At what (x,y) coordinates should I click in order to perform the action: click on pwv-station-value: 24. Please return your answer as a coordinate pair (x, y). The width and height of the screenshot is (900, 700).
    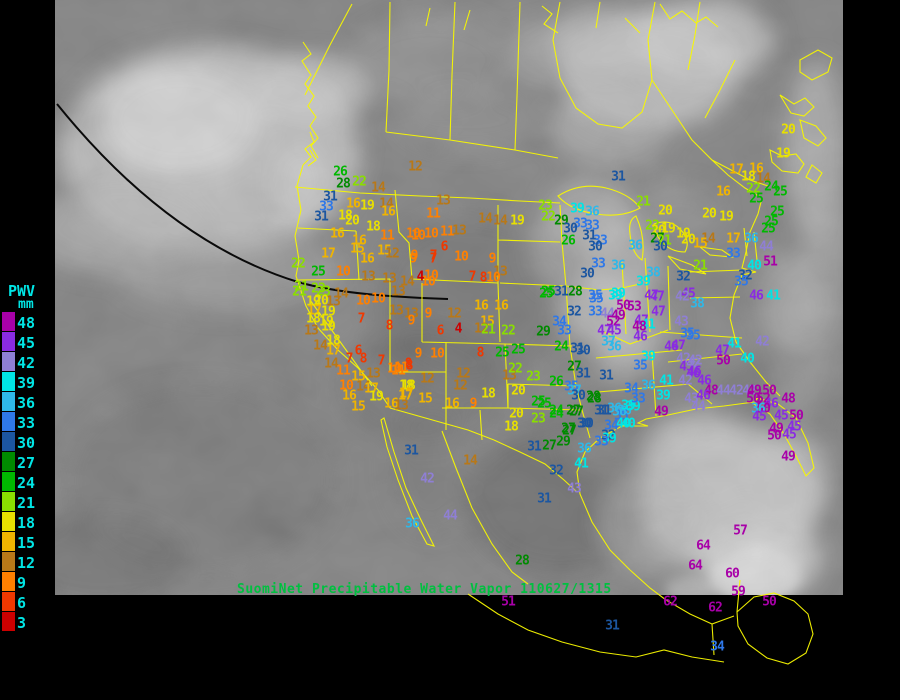
    Looking at the image, I should click on (561, 347).